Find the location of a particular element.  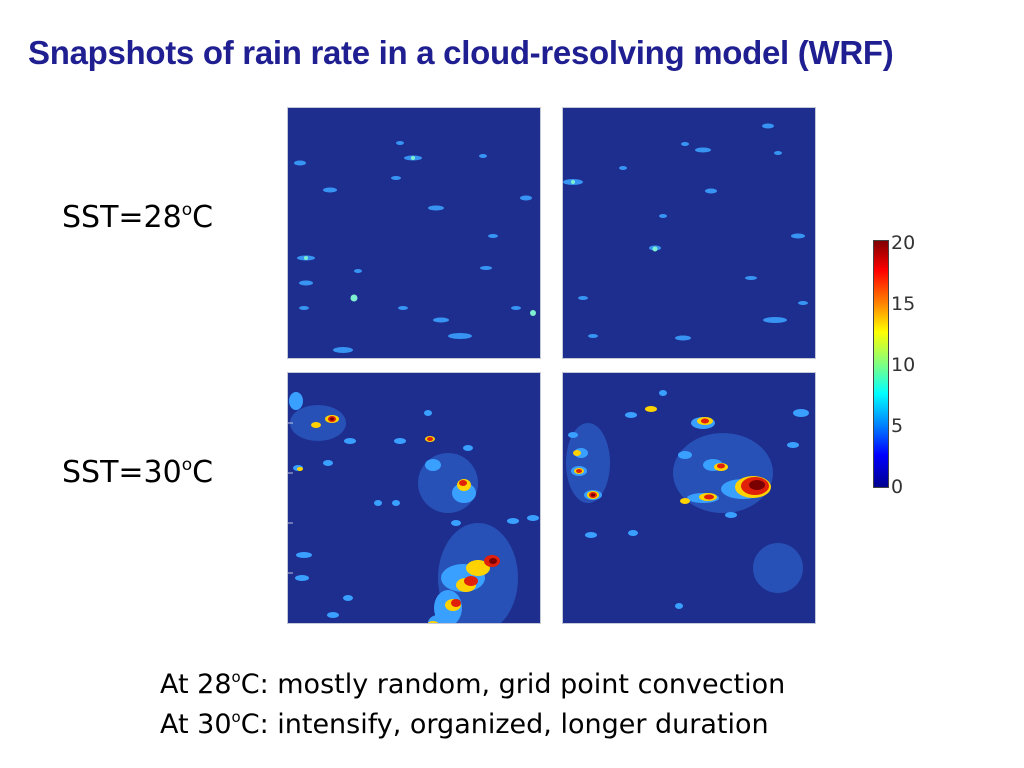

colorbar-tick-label: 20 is located at coordinates (903, 243).